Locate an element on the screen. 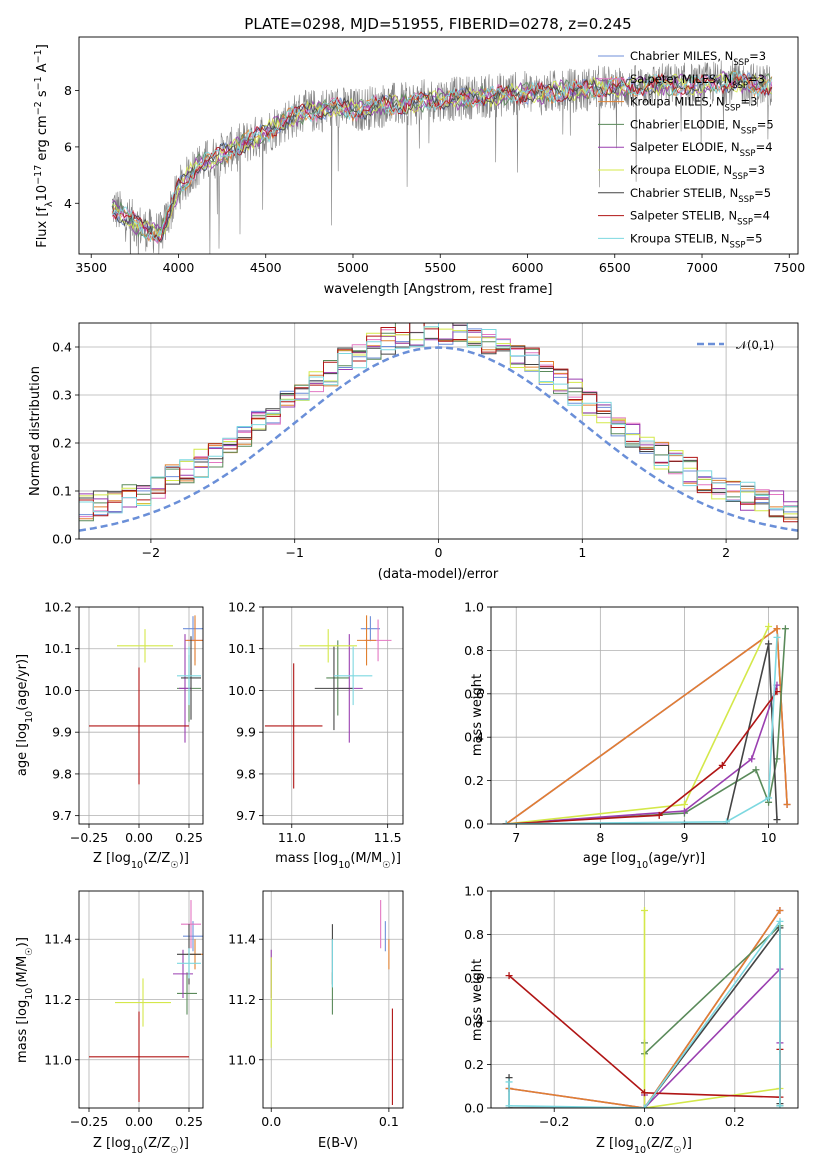 This screenshot has width=819, height=1170. x-axis-label: Z [log10(Z/Z☉)] is located at coordinates (141, 1146).